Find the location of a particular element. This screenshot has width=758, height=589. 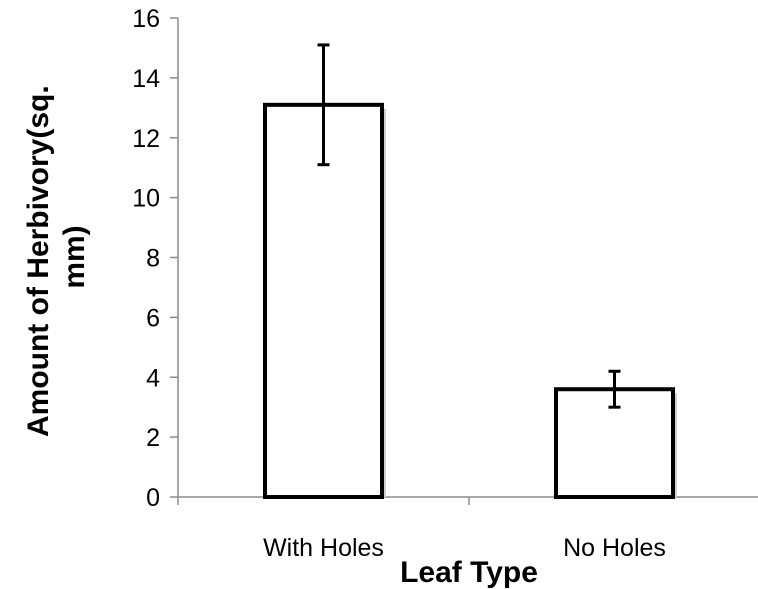

y-tick-label: 14 is located at coordinates (146, 79).